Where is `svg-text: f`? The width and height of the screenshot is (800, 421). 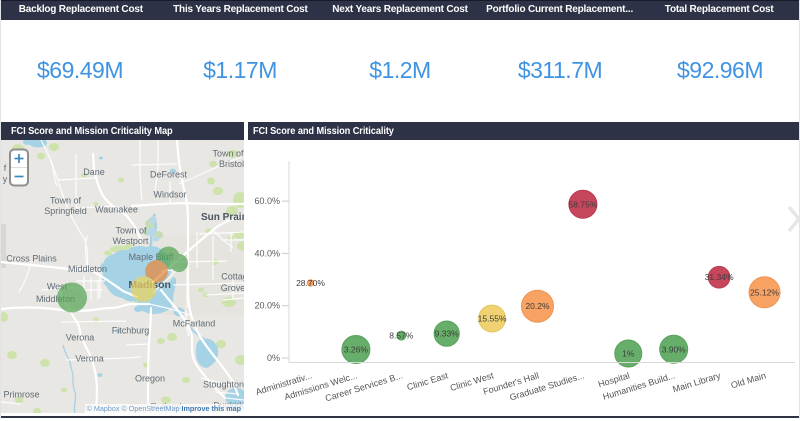
svg-text: f is located at coordinates (5, 168).